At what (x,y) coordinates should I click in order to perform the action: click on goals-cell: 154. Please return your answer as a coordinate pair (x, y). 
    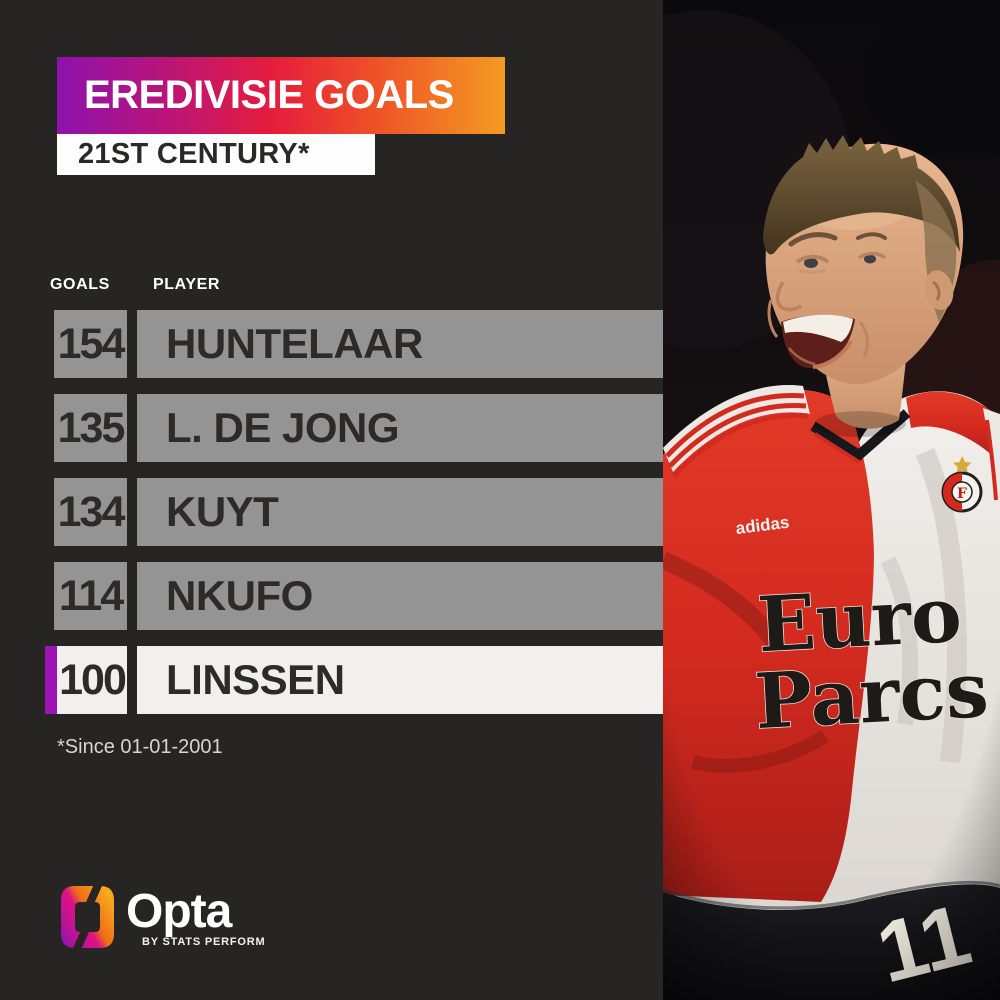
    Looking at the image, I should click on (90, 344).